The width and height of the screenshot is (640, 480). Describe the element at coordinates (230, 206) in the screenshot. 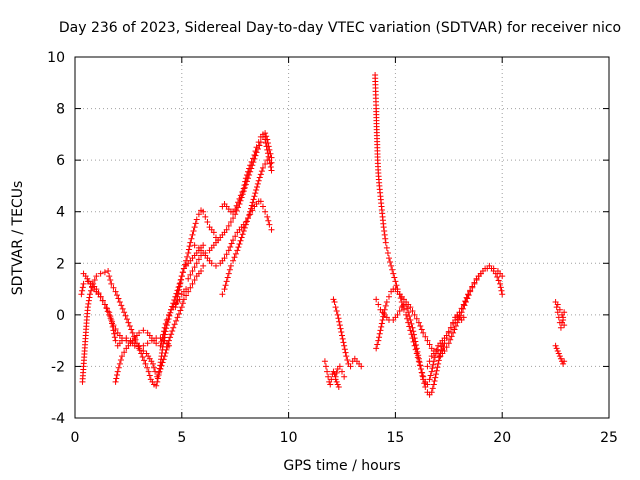

I see `series-track6` at that location.